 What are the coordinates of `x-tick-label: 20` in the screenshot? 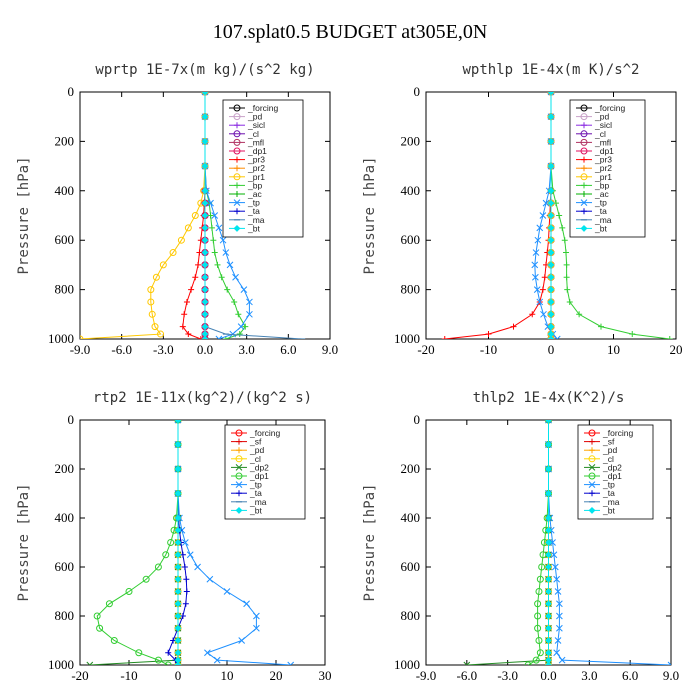 It's located at (276, 675).